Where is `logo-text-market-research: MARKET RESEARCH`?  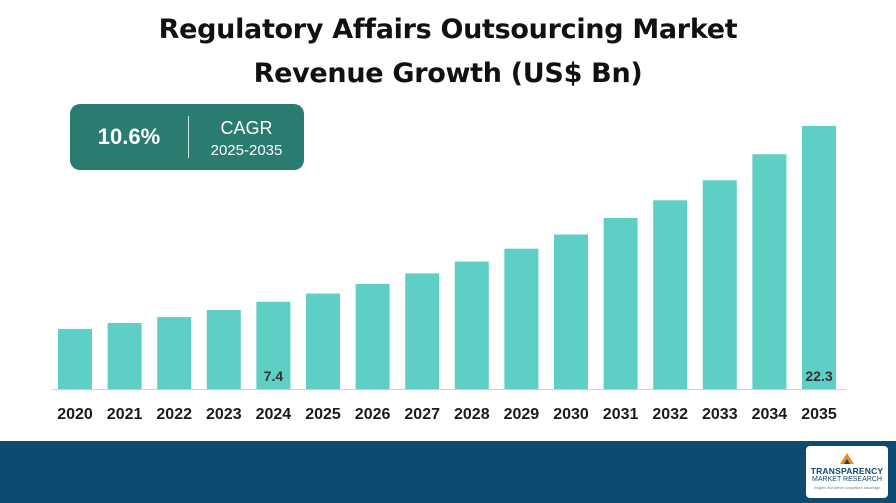 logo-text-market-research: MARKET RESEARCH is located at coordinates (847, 479).